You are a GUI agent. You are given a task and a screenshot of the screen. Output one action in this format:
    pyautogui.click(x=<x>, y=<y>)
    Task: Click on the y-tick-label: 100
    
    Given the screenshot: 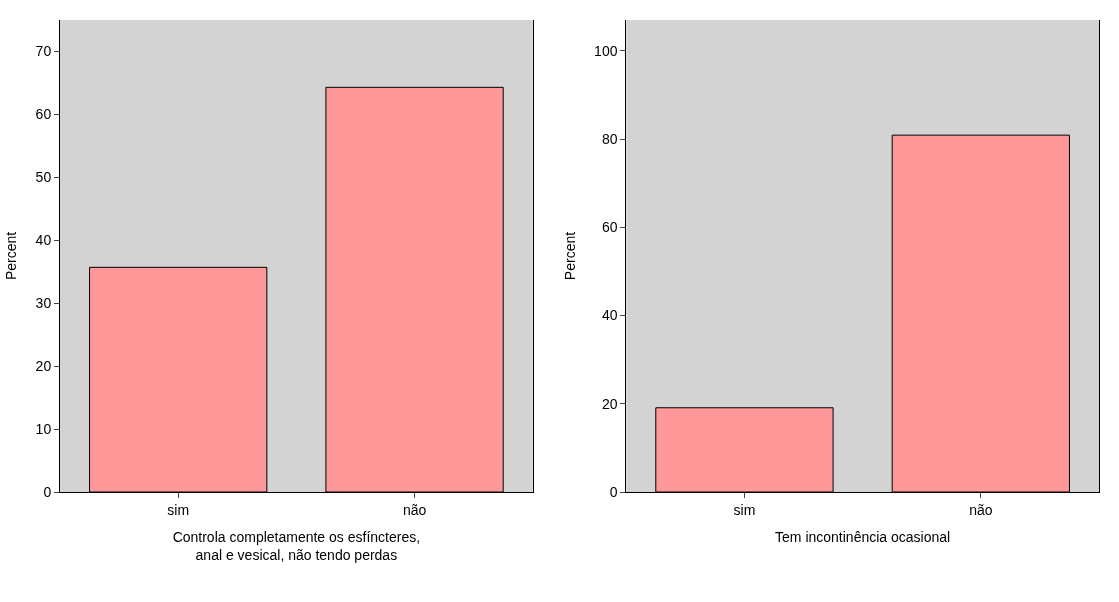 What is the action you would take?
    pyautogui.click(x=606, y=50)
    